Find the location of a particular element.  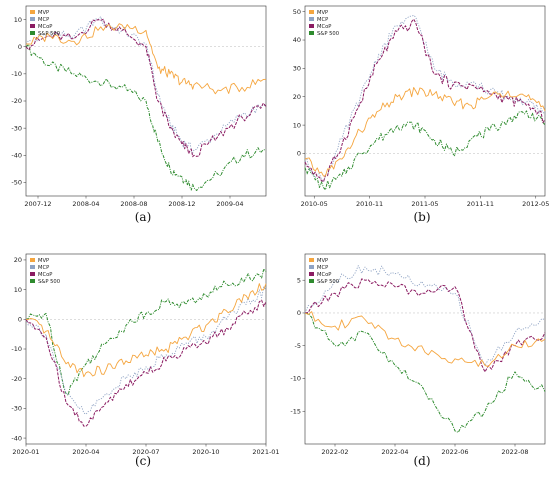

x-tick-label: 2022-04 is located at coordinates (394, 452).